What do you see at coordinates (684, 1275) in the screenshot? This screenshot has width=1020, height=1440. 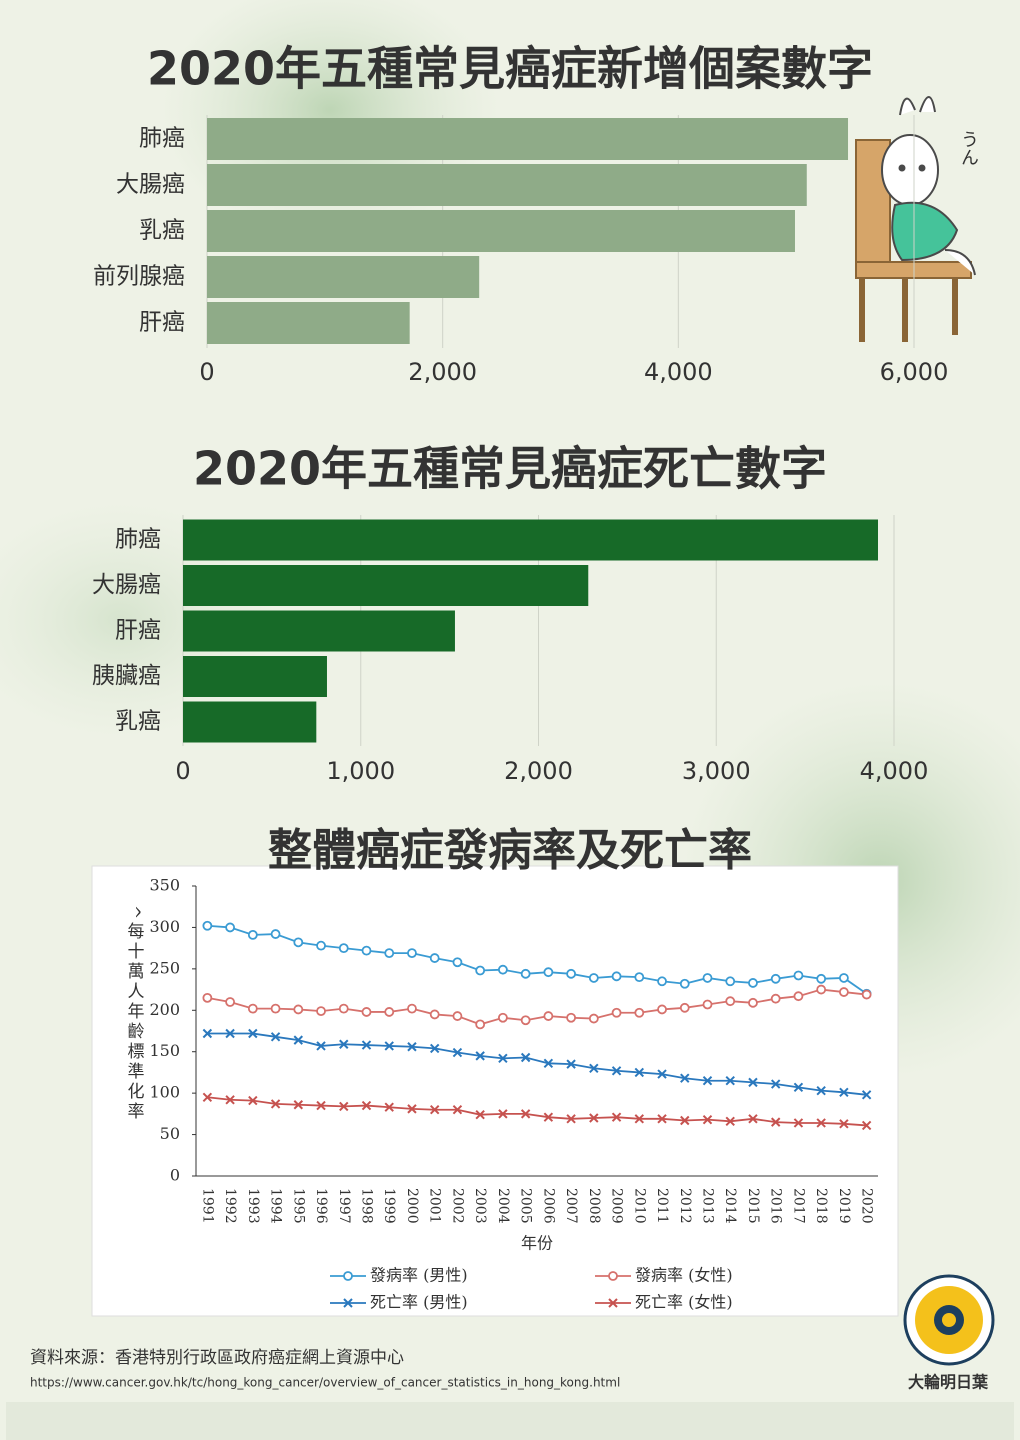 I see `legend-label: 發病率 (女性)` at bounding box center [684, 1275].